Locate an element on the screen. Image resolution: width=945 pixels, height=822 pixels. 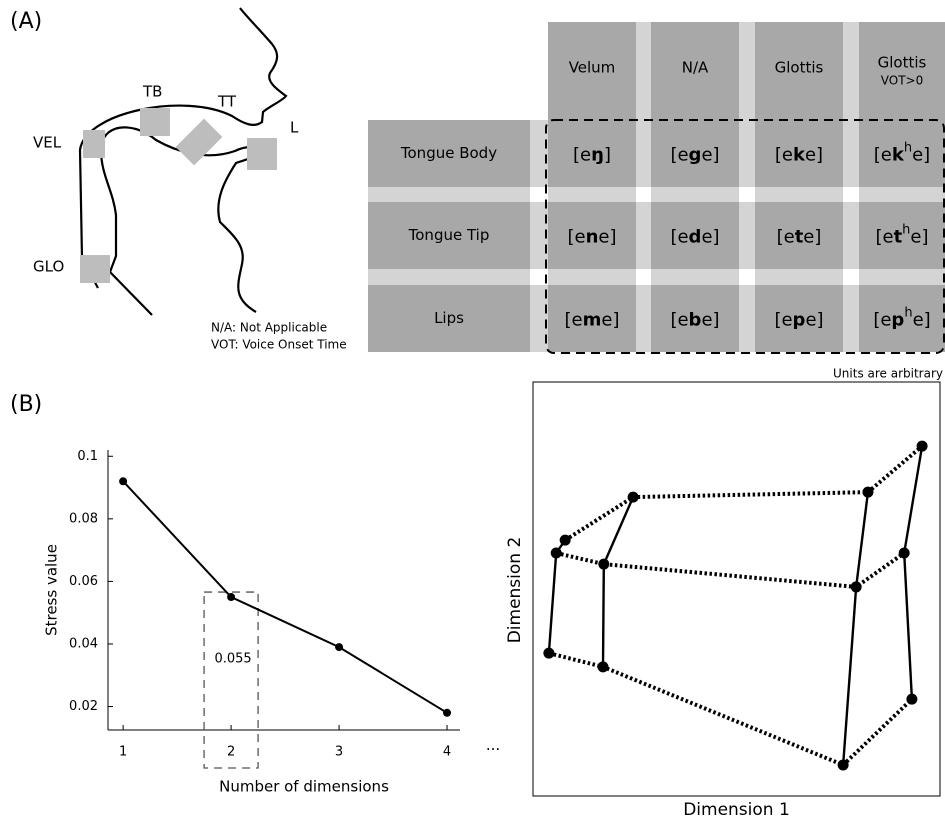
column-header: N/A is located at coordinates (695, 68).